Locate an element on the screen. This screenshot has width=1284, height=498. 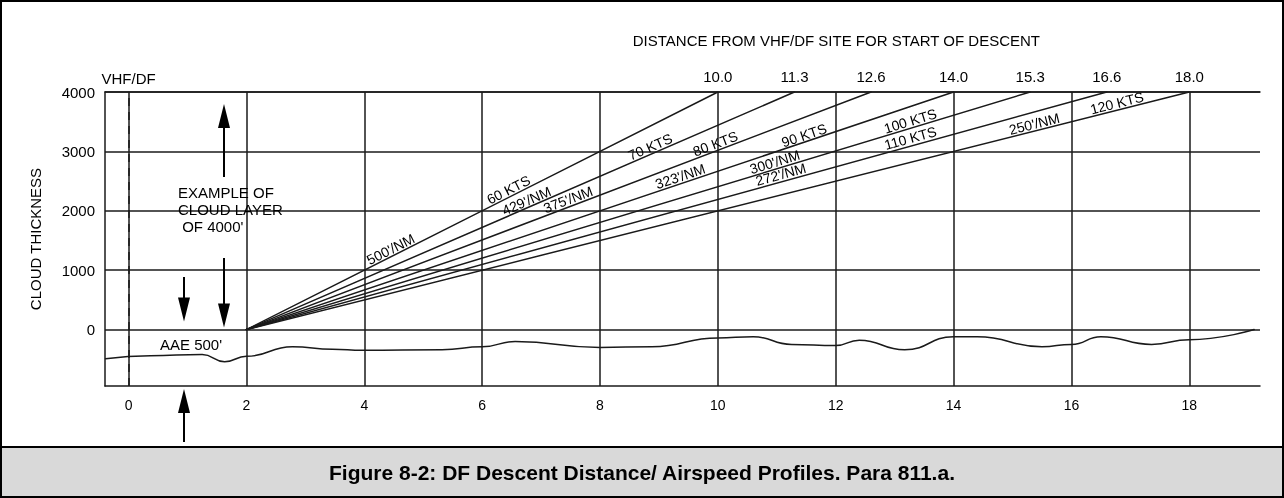
x2-tick-label: 16.6 is located at coordinates (1107, 76).